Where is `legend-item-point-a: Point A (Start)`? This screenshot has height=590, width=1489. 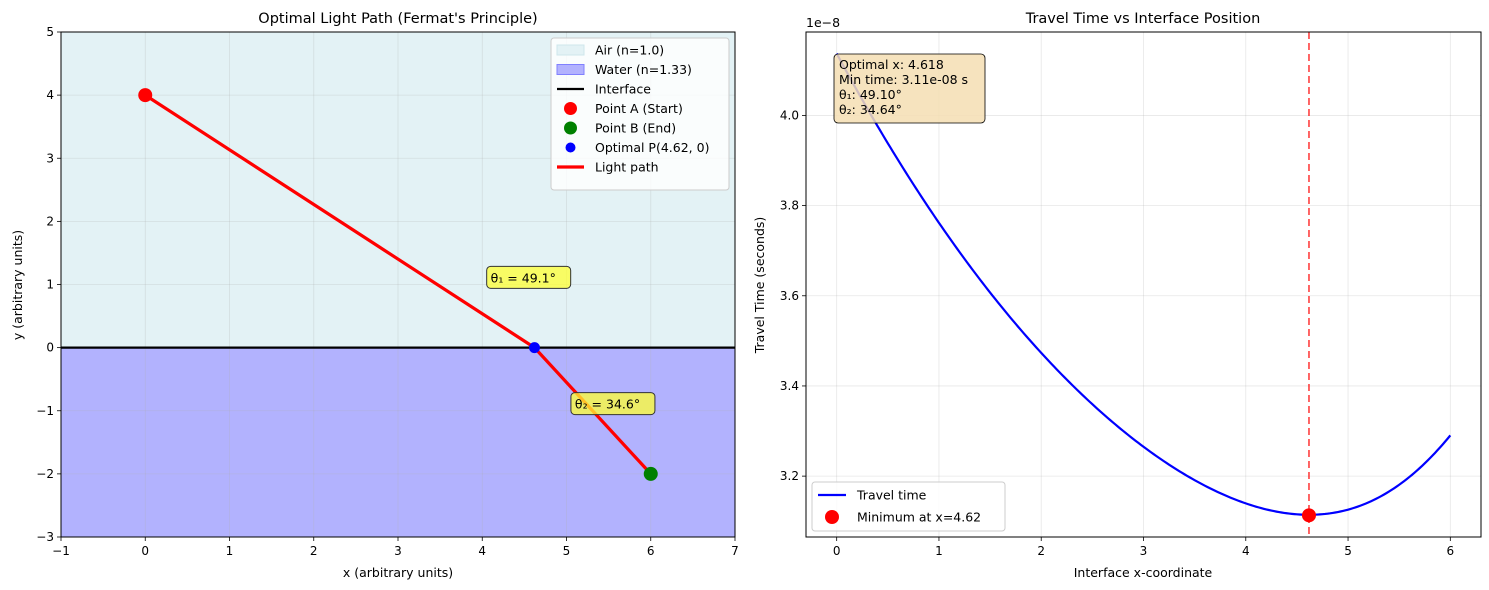 legend-item-point-a: Point A (Start) is located at coordinates (639, 108).